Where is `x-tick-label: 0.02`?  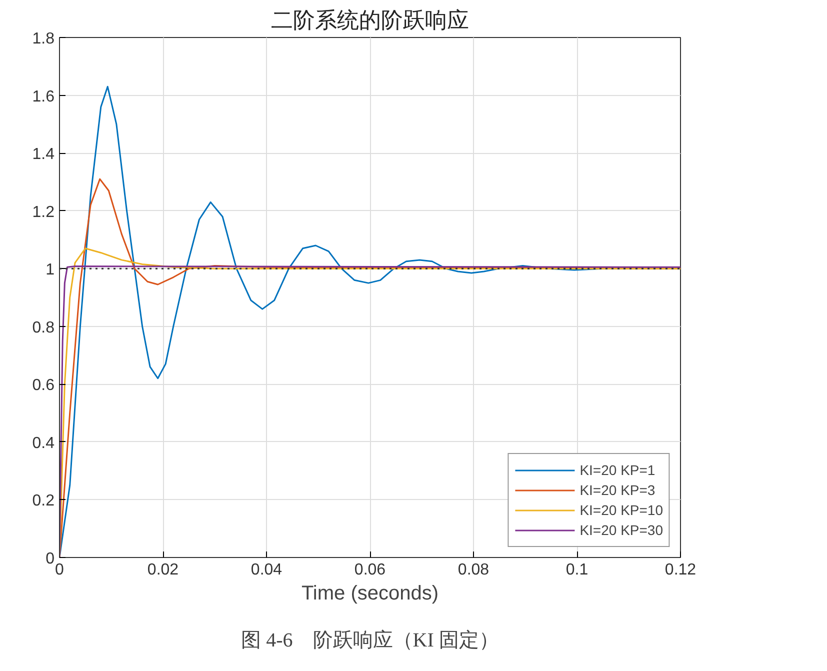
x-tick-label: 0.02 is located at coordinates (163, 570).